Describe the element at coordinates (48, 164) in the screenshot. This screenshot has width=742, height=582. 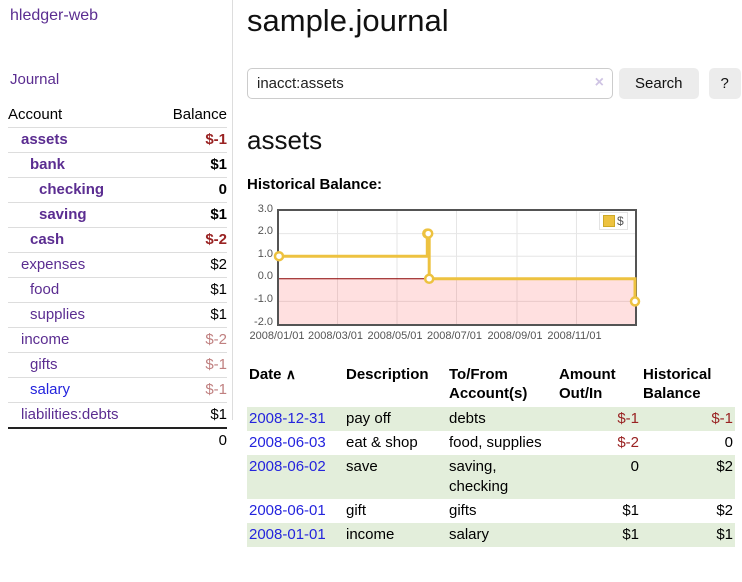
I see `account-link: bank` at that location.